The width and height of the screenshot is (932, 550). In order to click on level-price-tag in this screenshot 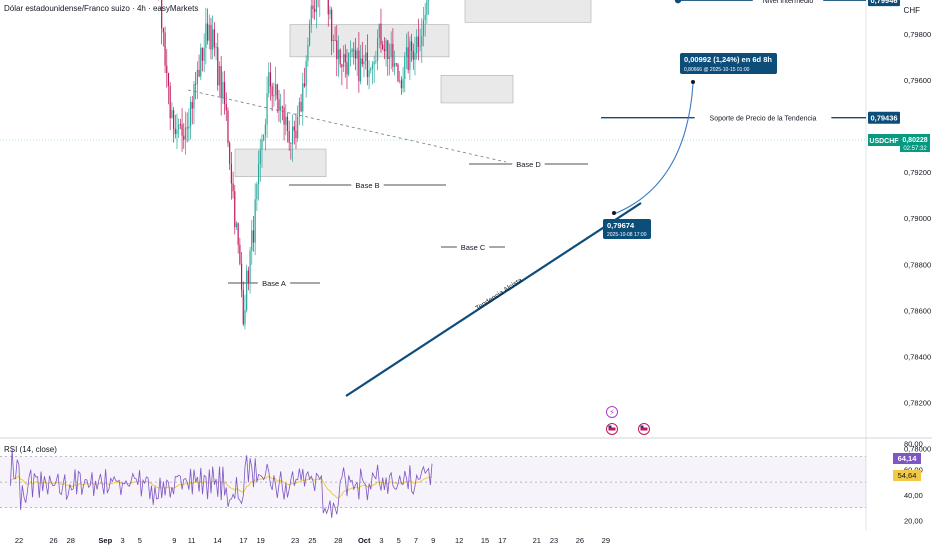, I will do `click(884, 117)`.